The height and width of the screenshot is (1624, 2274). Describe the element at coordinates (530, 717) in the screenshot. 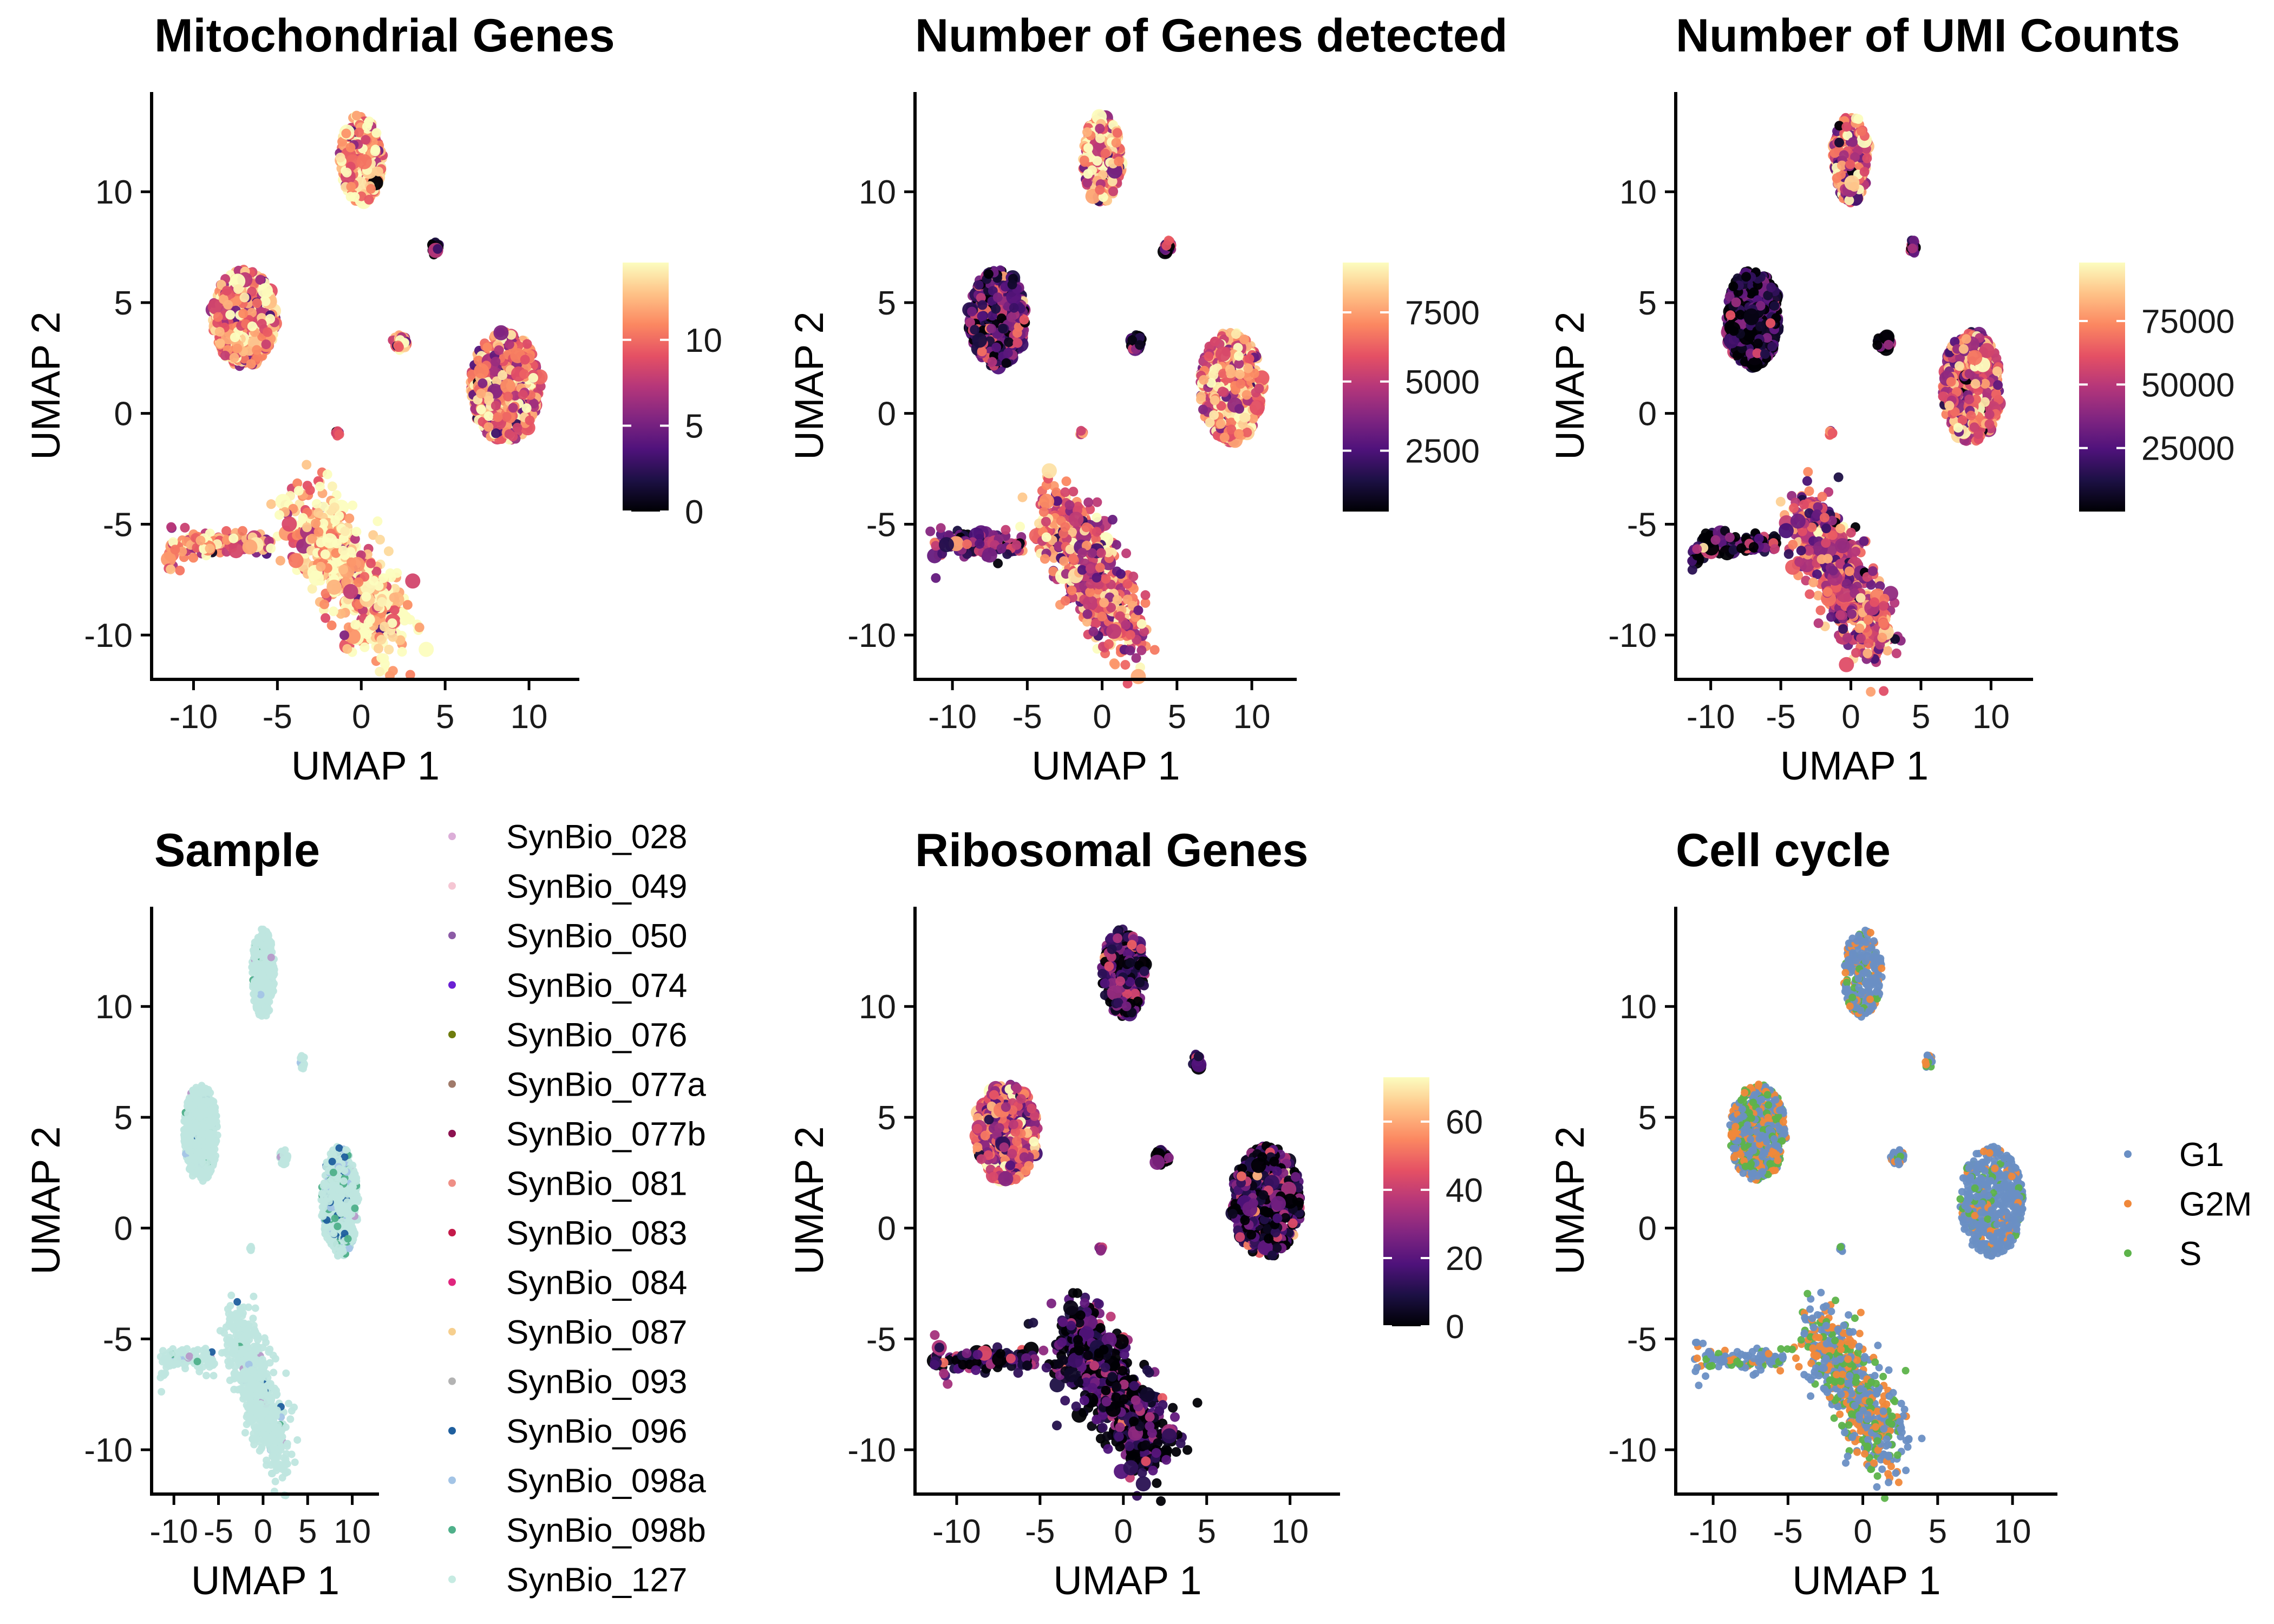

I see `x-tick-label: 10` at that location.